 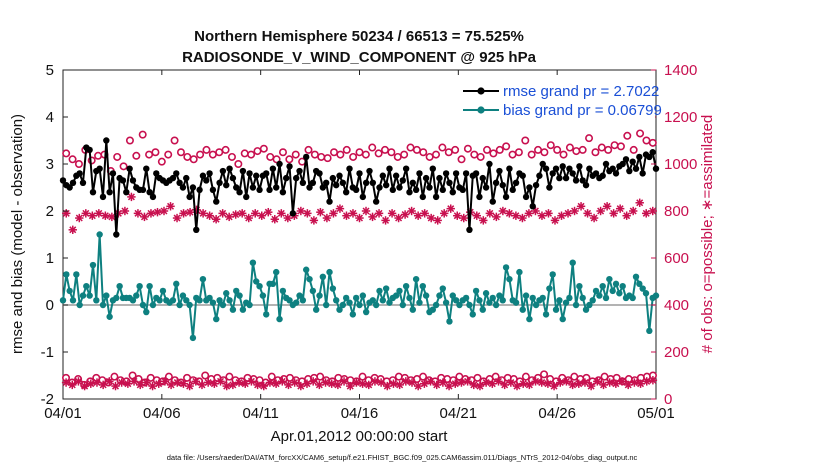 I want to click on x-axis-label: Apr.01,2012 00:00:00 start, so click(x=360, y=436).